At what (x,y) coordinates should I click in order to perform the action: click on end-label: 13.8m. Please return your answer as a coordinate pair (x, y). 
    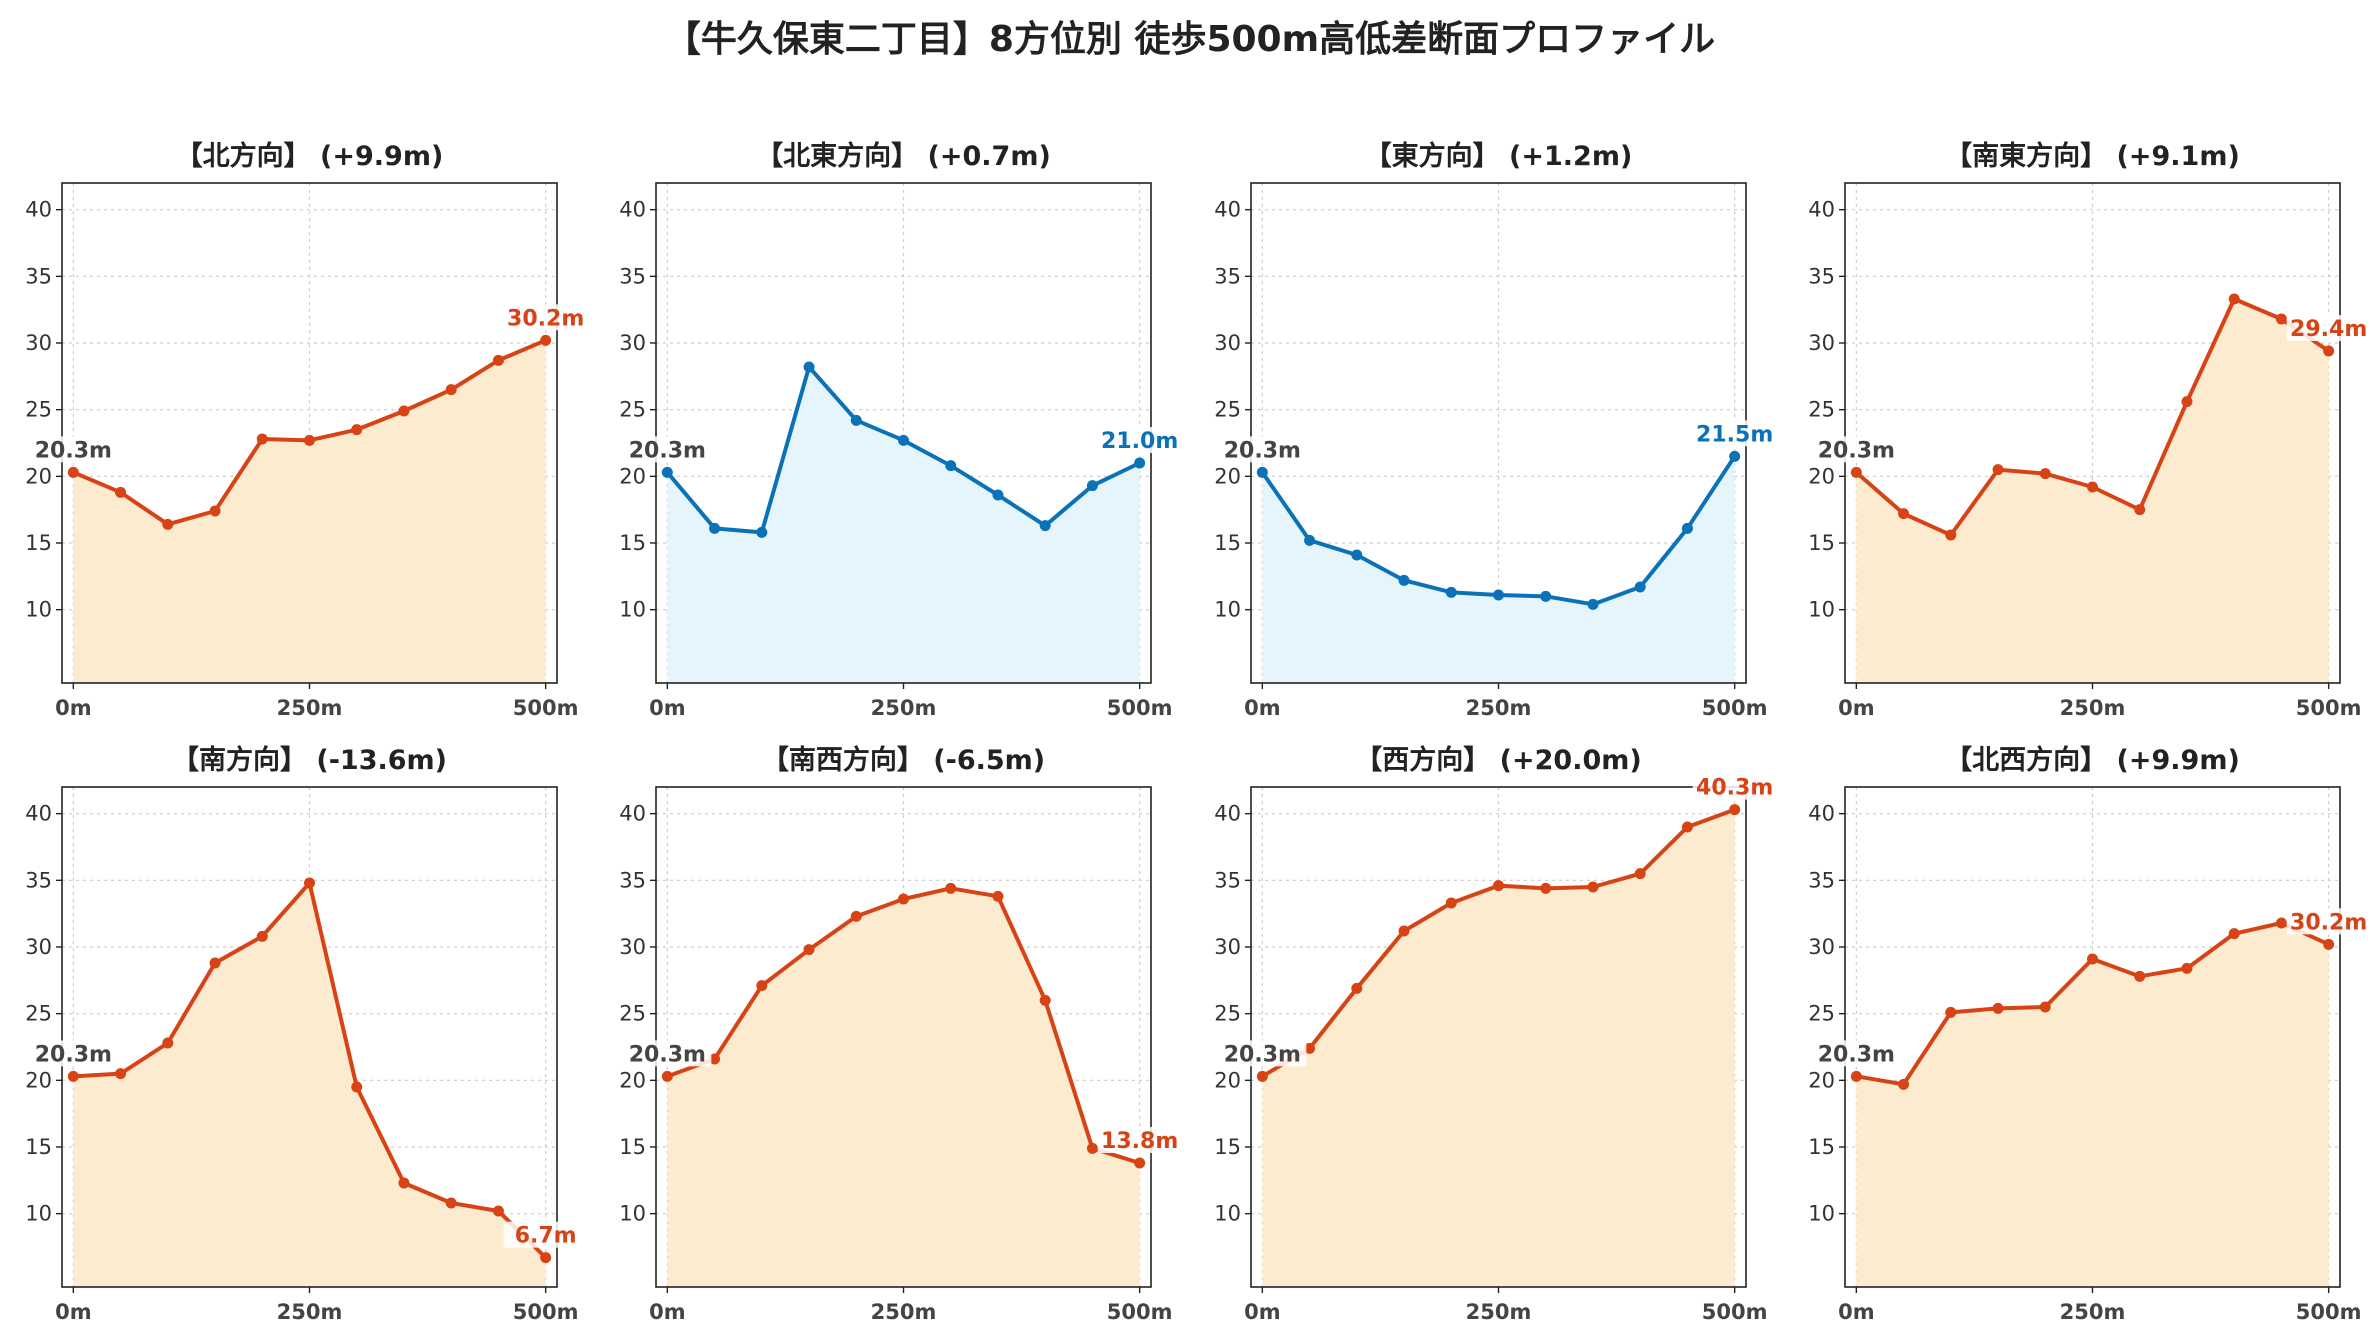
    Looking at the image, I should click on (1139, 1141).